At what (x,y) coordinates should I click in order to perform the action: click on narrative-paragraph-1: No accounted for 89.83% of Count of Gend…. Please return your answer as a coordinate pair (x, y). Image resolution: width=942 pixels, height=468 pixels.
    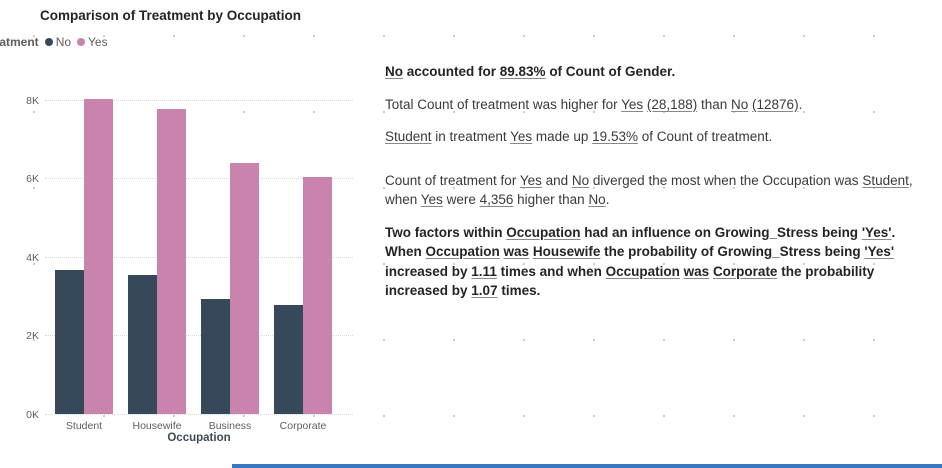
    Looking at the image, I should click on (659, 72).